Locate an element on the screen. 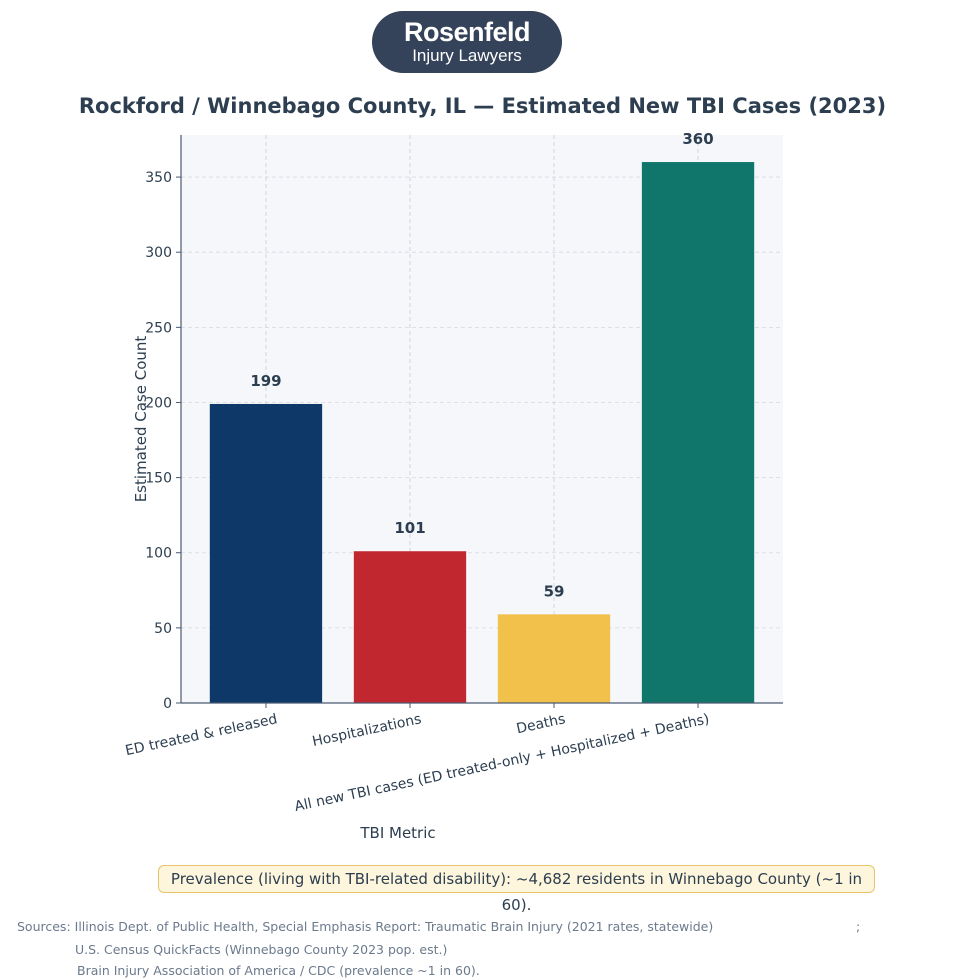 The height and width of the screenshot is (980, 980). y-tick-label: 0 is located at coordinates (167, 704).